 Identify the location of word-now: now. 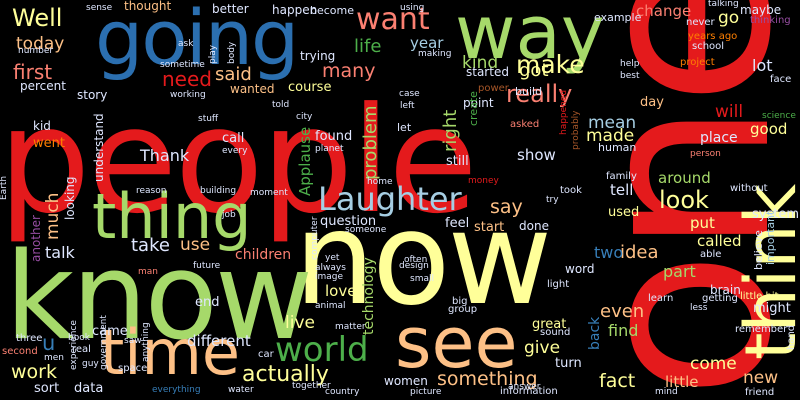
(423, 259).